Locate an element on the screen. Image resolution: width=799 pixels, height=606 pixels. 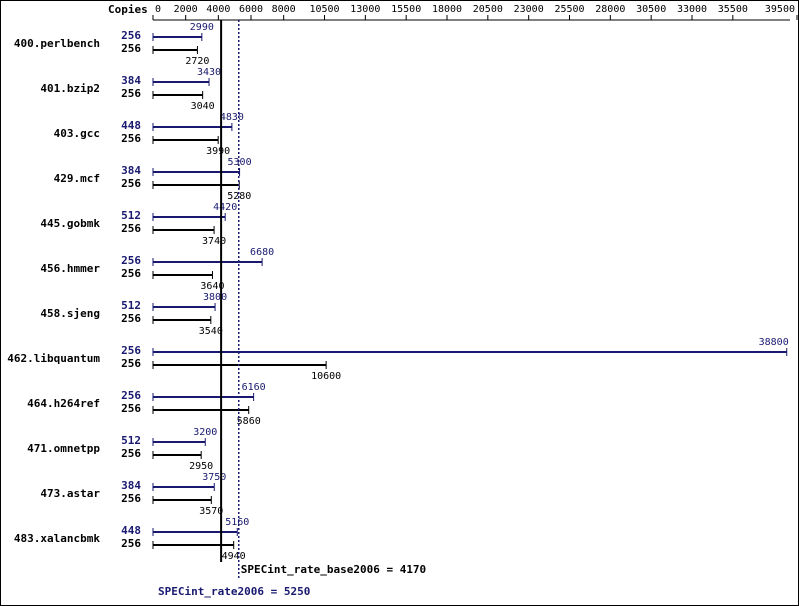
value-label: 3740 is located at coordinates (214, 241).